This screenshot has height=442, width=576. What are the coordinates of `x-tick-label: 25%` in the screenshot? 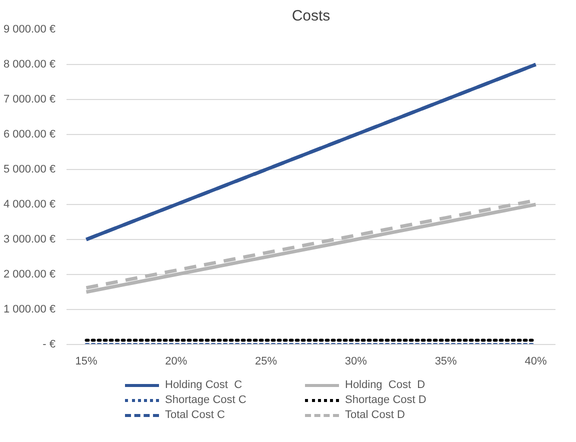 It's located at (266, 362).